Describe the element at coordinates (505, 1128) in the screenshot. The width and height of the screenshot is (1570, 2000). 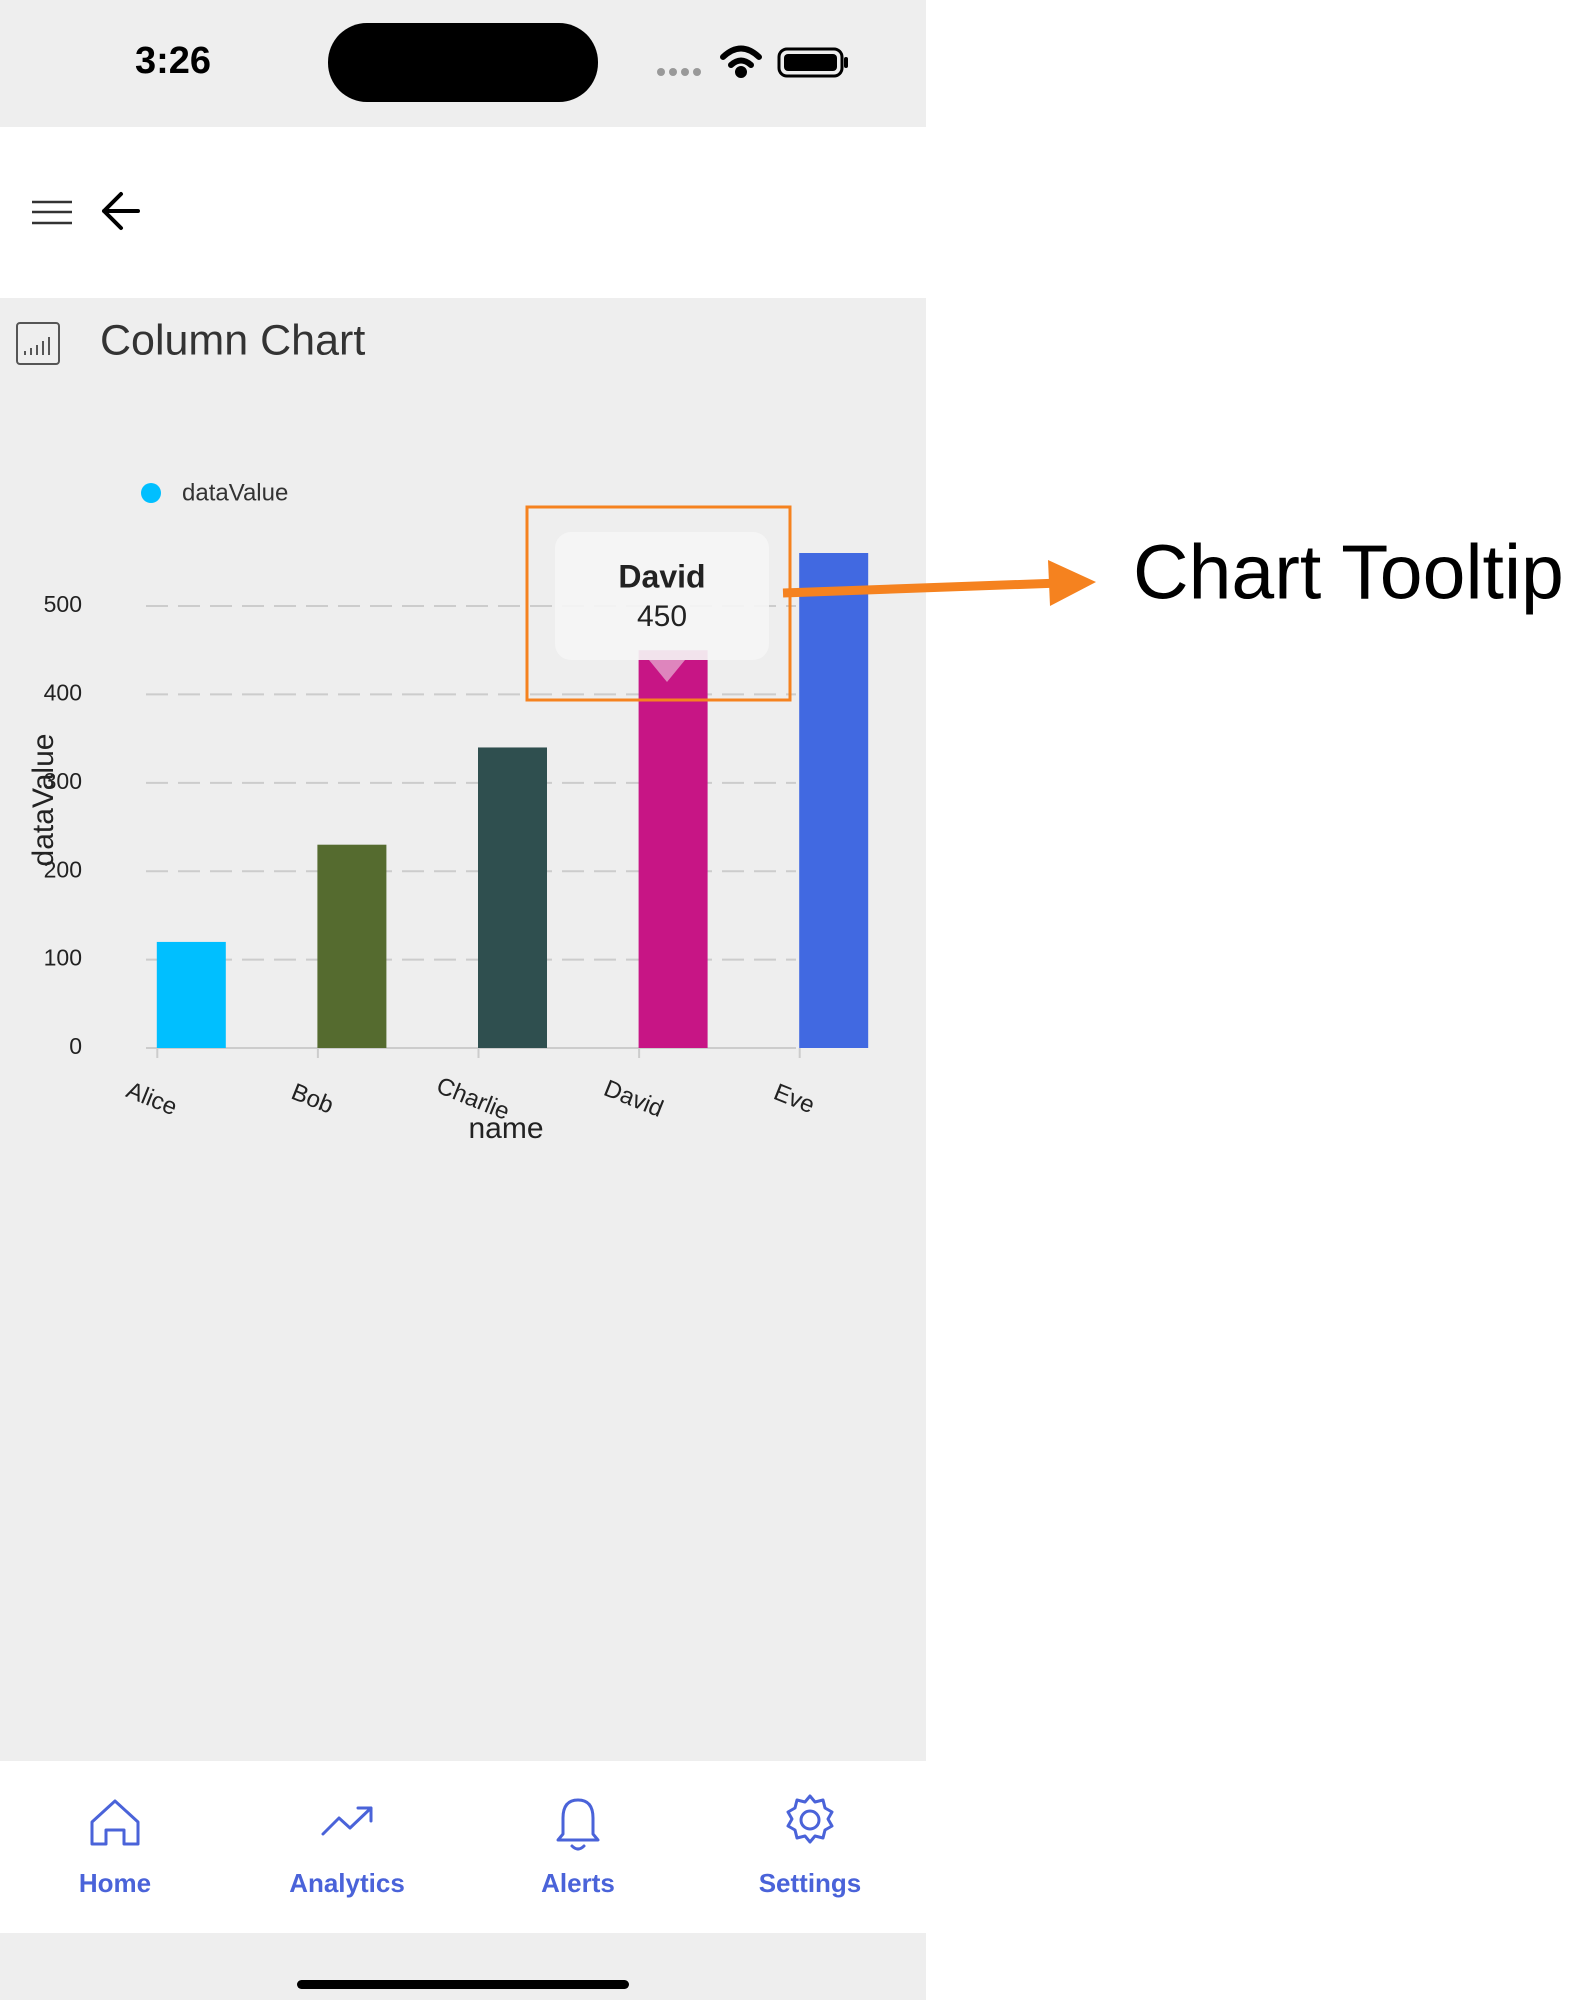
I see `x-axis-title: name` at that location.